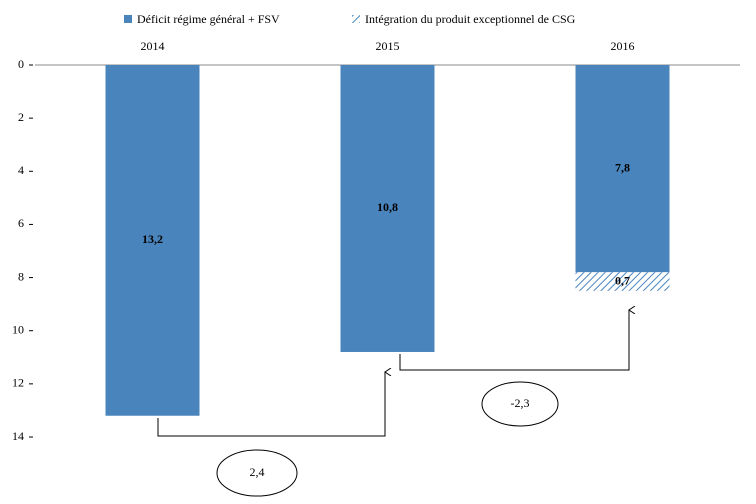 This screenshot has width=756, height=504. What do you see at coordinates (21, 223) in the screenshot?
I see `y-tick-label: 6` at bounding box center [21, 223].